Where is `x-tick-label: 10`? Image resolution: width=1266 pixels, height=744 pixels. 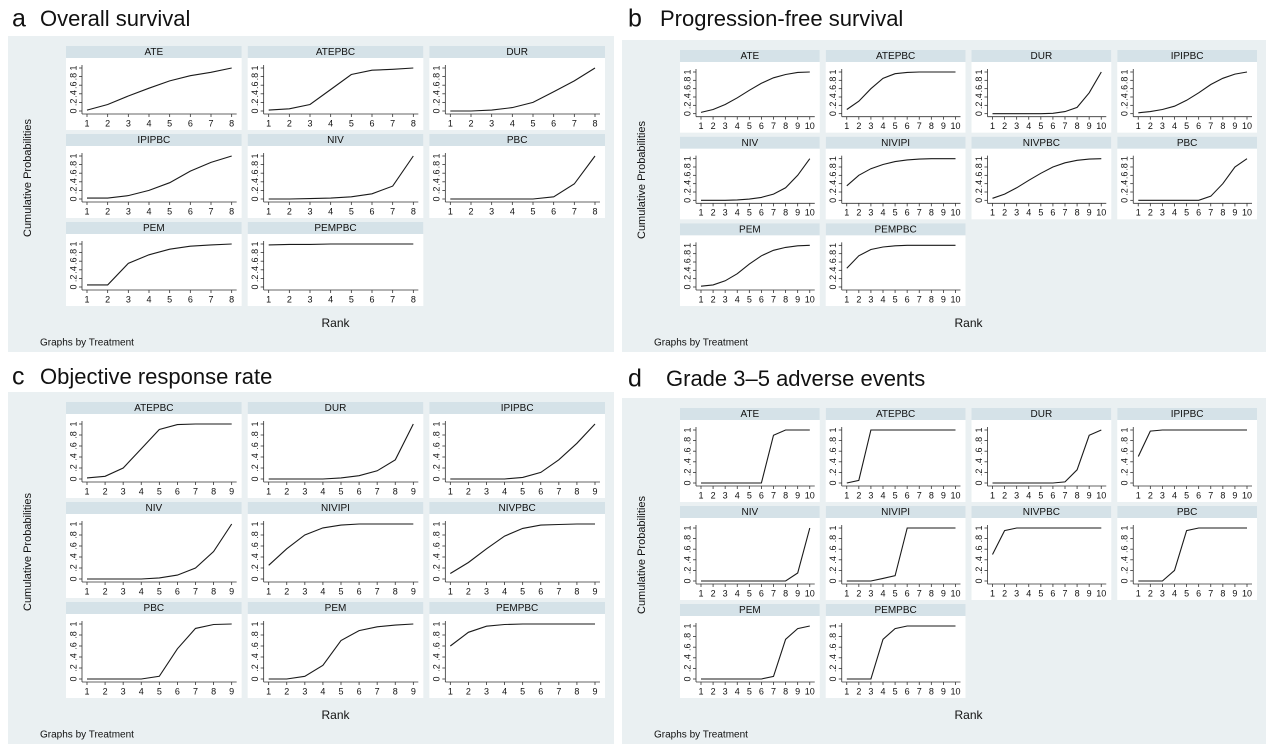 x-tick-label: 10 is located at coordinates (955, 593).